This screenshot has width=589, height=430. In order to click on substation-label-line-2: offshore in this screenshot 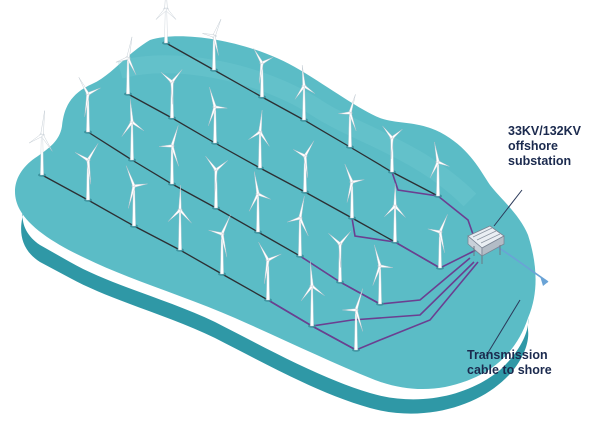, I will do `click(533, 146)`.